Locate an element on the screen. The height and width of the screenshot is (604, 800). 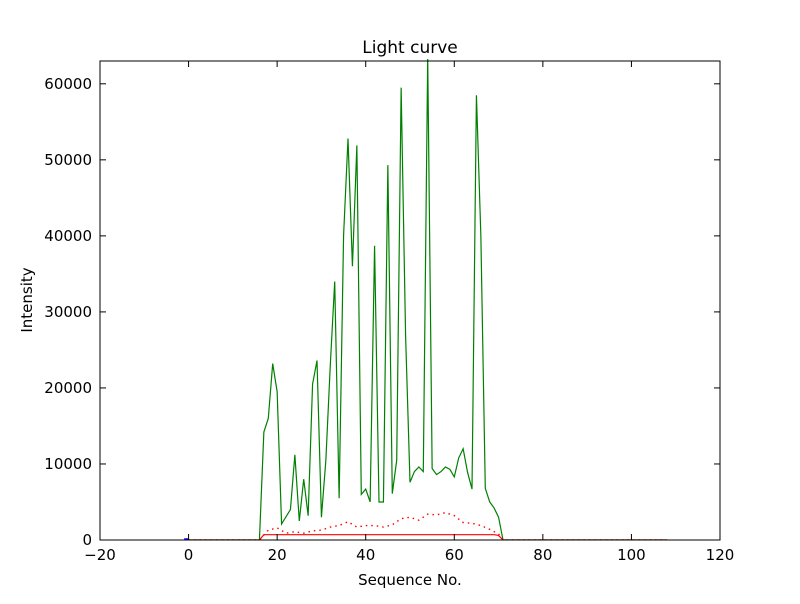
y-tick-label: 20000 is located at coordinates (68, 388).